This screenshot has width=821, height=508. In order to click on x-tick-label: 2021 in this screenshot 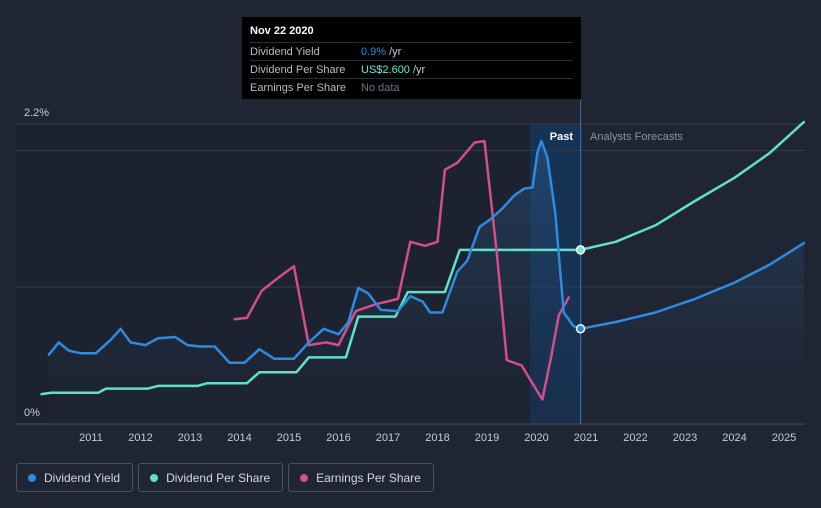, I will do `click(586, 438)`.